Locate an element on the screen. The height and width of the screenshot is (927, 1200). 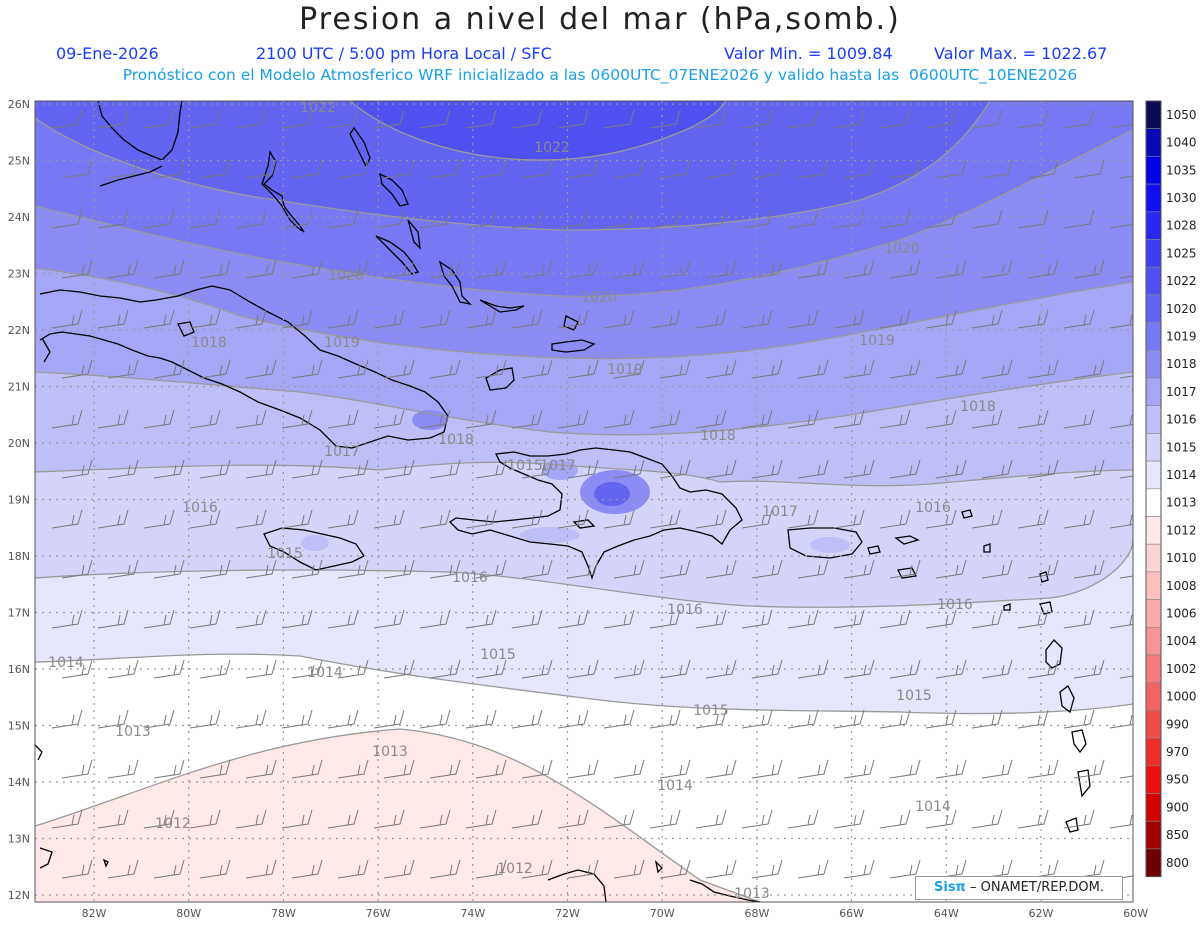
isobar-label: 1018 is located at coordinates (209, 343).